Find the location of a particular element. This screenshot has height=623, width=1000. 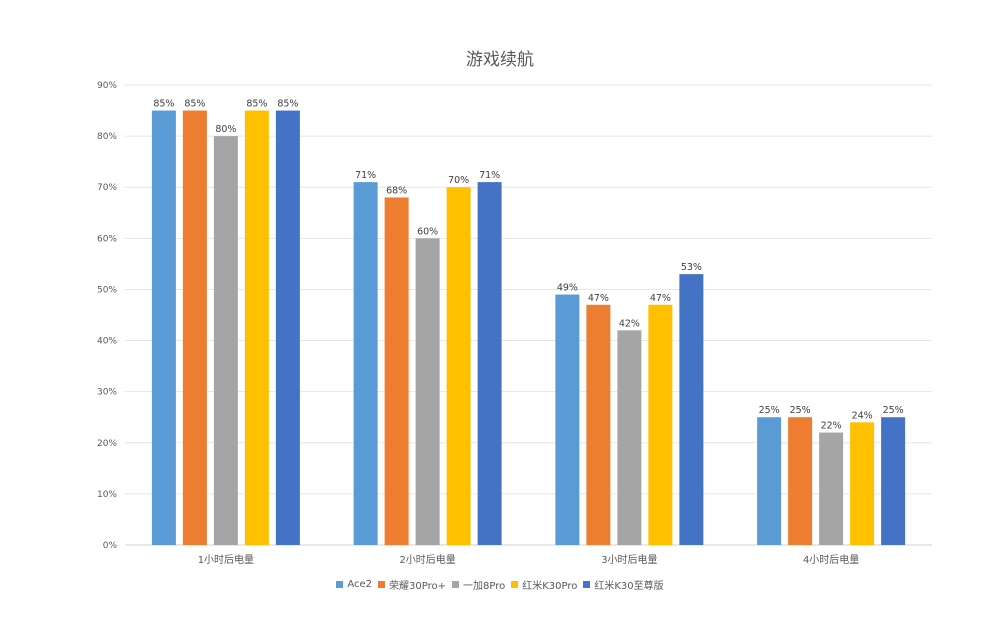

legend-label: 一加8Pro is located at coordinates (484, 586).